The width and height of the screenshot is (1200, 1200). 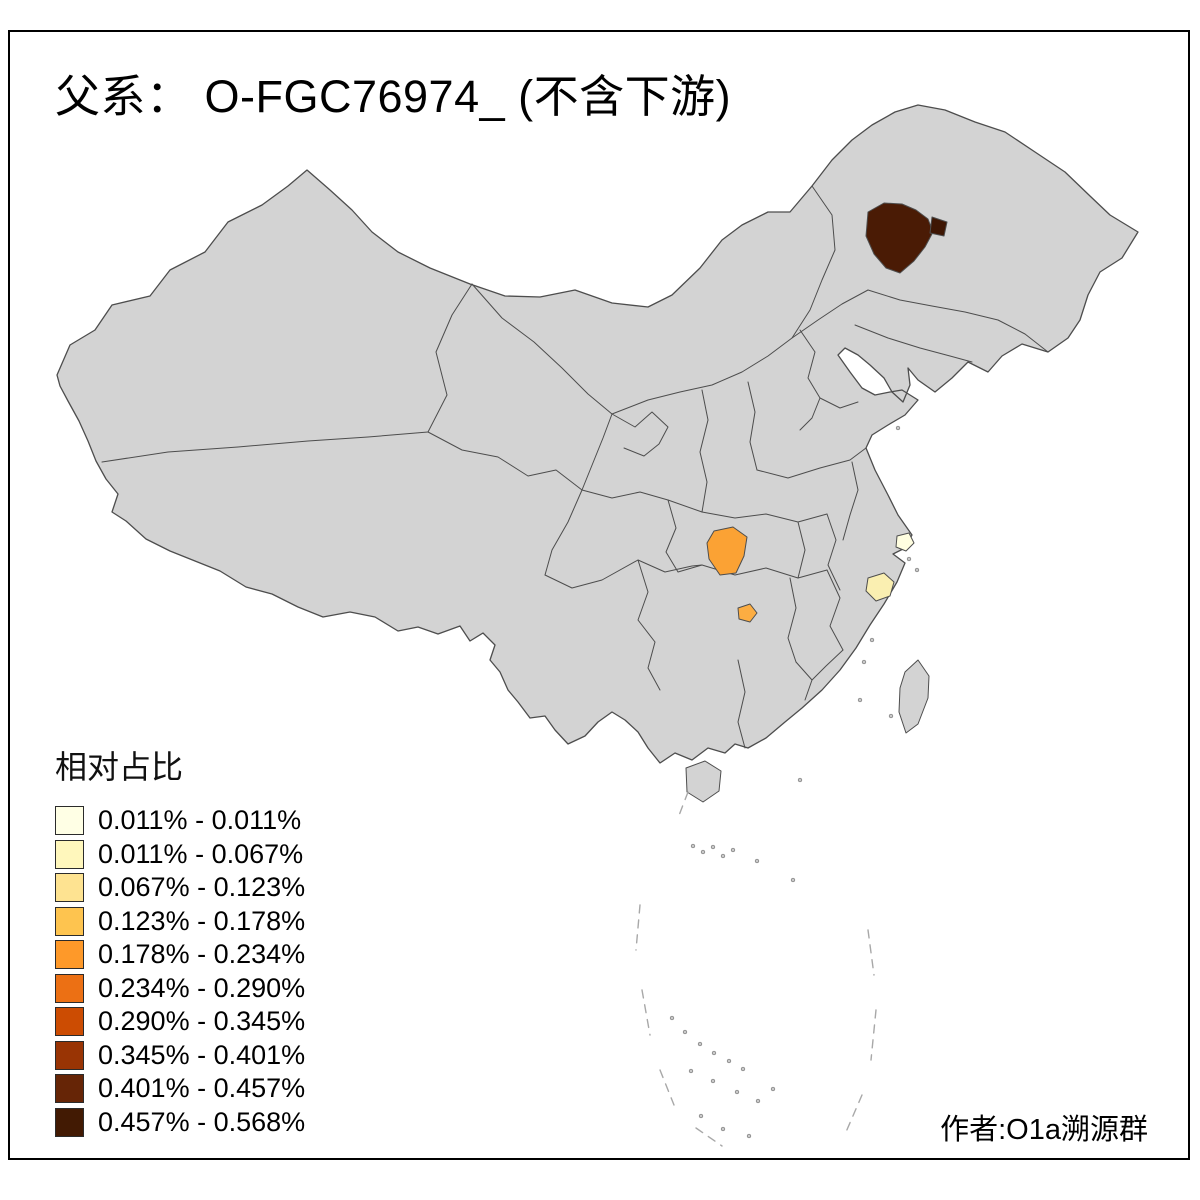 I want to click on legend-row: 0.178% - 0.234%, so click(x=180, y=955).